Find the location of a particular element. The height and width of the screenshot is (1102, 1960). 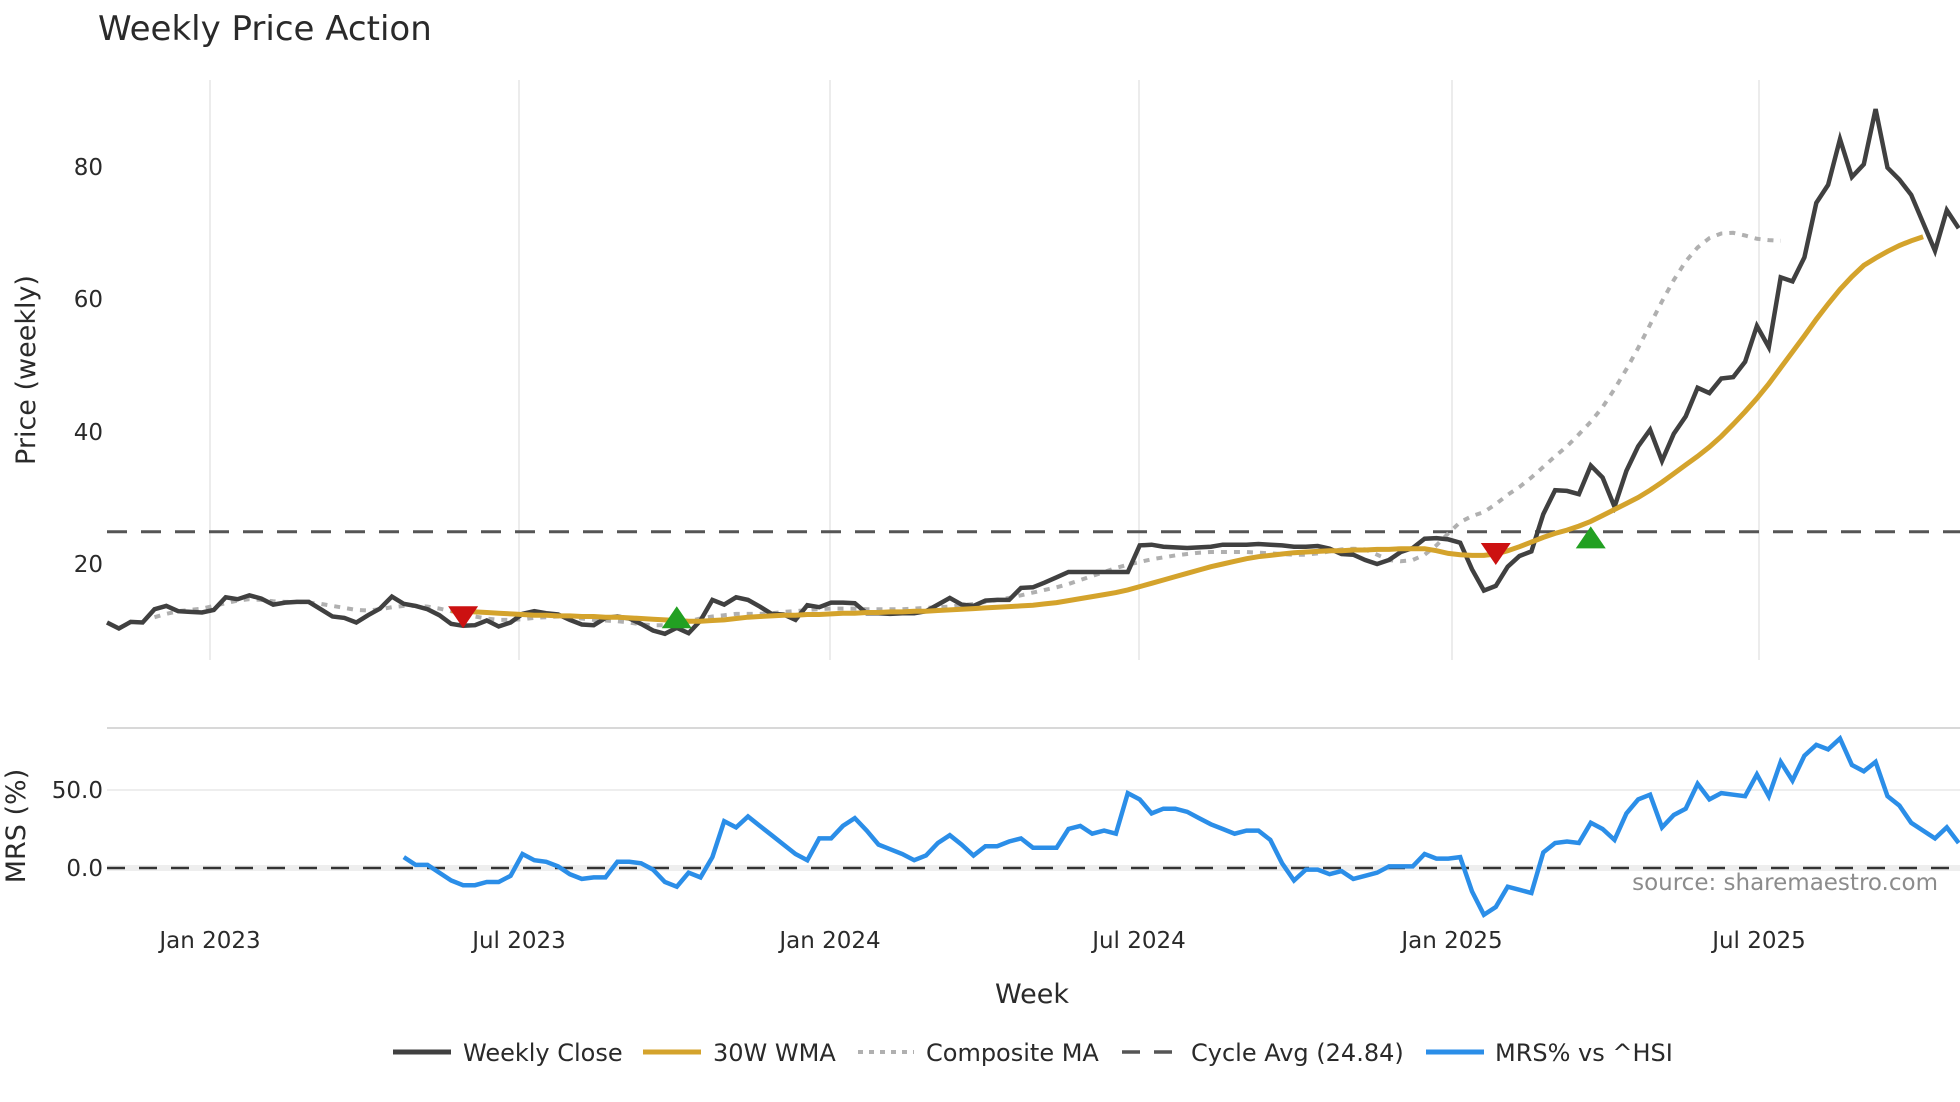

price-y-ticks: 80 60 40 20 is located at coordinates (88, 366).